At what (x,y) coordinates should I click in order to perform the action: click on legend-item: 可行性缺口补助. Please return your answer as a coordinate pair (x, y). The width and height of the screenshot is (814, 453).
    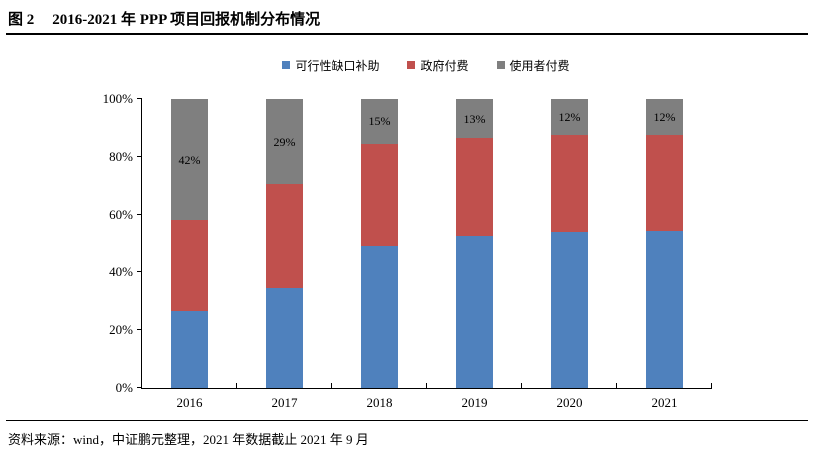
    Looking at the image, I should click on (330, 65).